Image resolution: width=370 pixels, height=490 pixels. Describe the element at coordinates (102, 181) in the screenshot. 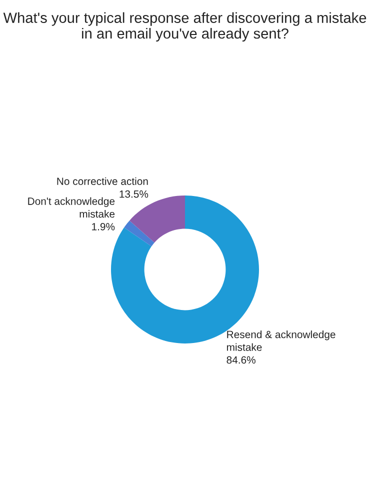

I see `slice-label: No corrective action` at that location.